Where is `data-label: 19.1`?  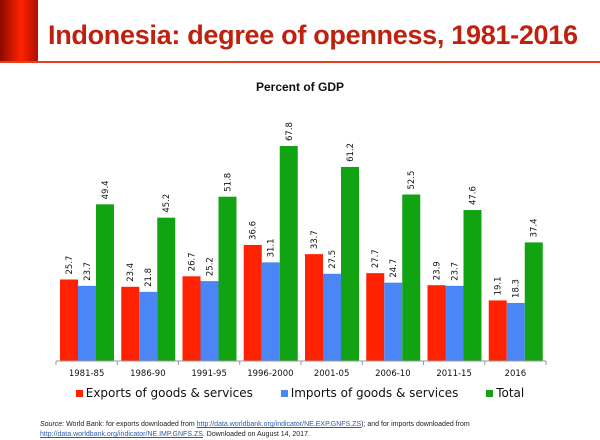
data-label: 19.1 is located at coordinates (499, 285).